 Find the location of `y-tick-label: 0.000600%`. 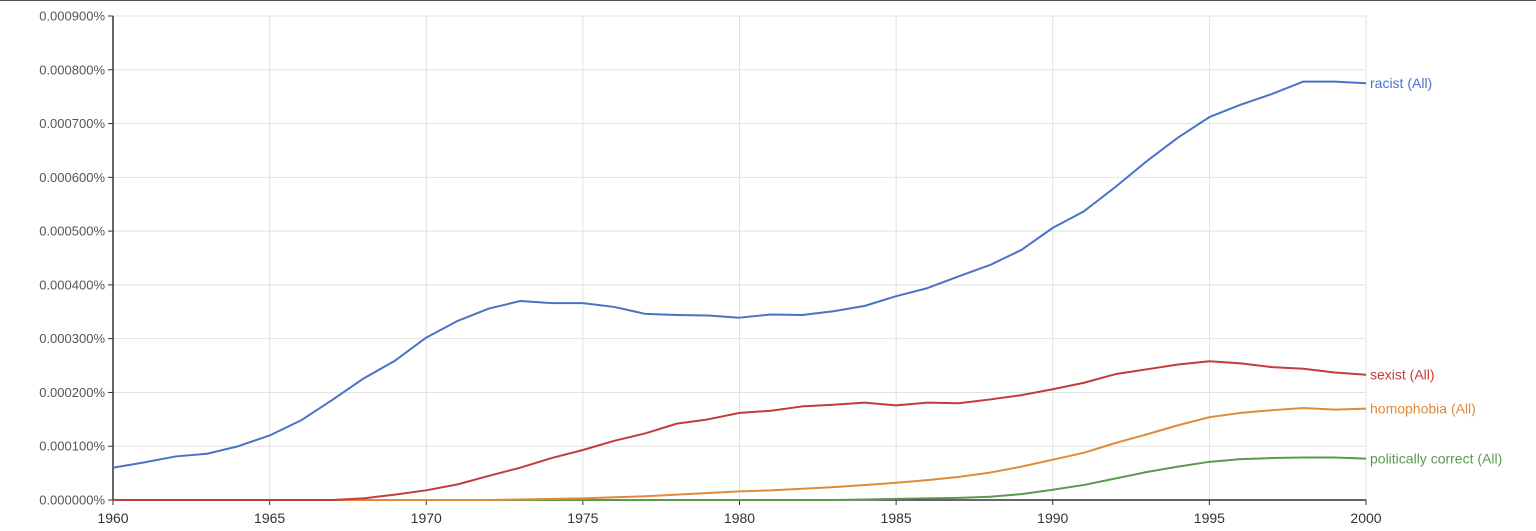

y-tick-label: 0.000600% is located at coordinates (72, 177).